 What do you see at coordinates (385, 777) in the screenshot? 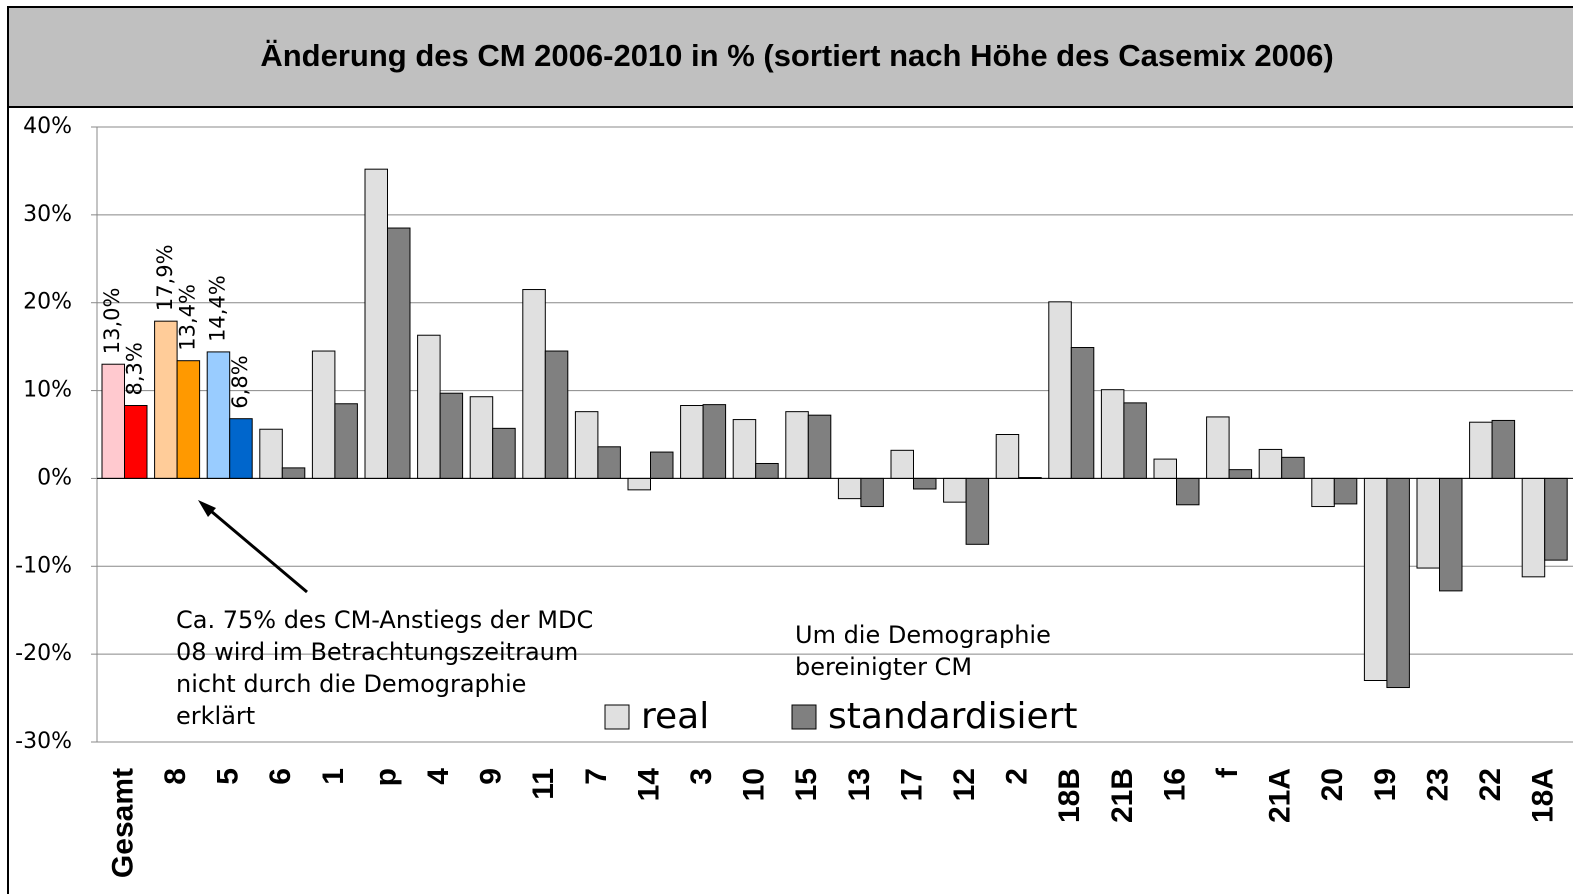
I see `x-tick-label: p` at bounding box center [385, 777].